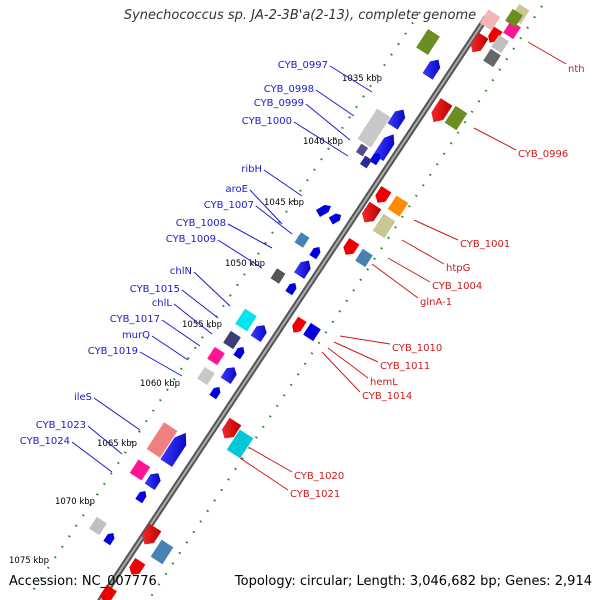 The height and width of the screenshot is (600, 600). What do you see at coordinates (405, 366) in the screenshot?
I see `gene-label-CYB_1011: CYB_1011` at bounding box center [405, 366].